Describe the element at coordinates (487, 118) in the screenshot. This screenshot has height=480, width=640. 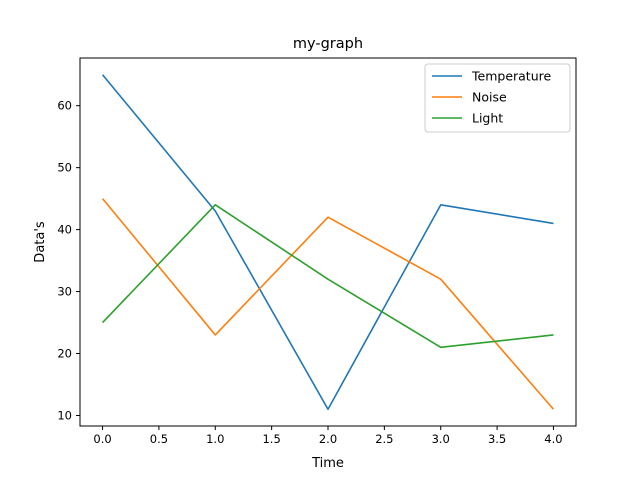
I see `legend-label-light: Light` at that location.